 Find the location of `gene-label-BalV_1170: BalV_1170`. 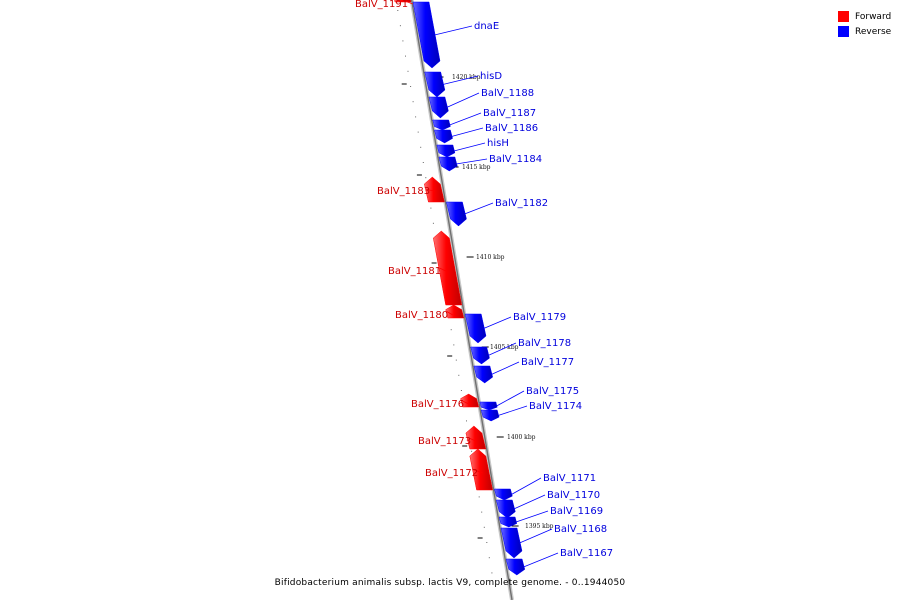

gene-label-BalV_1170: BalV_1170 is located at coordinates (573, 495).